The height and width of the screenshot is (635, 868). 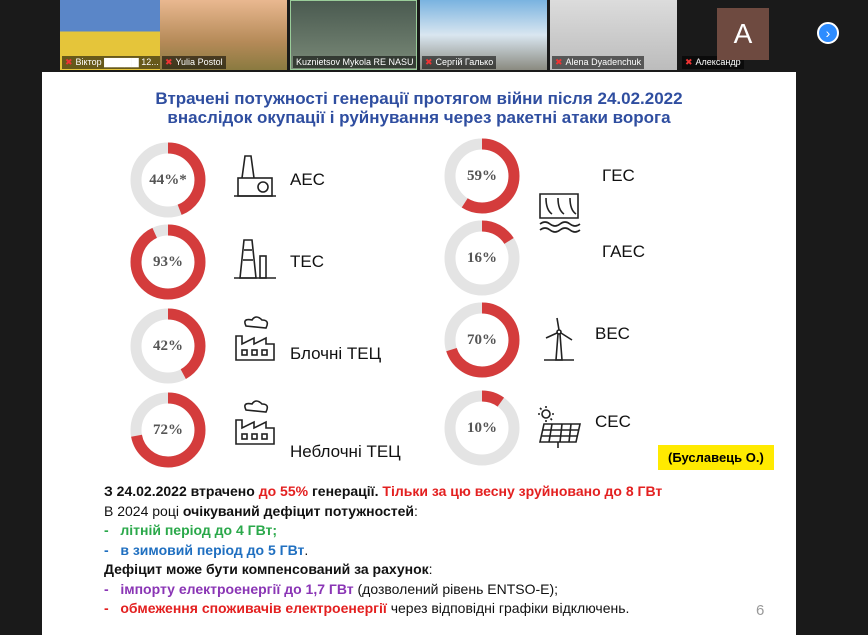 I want to click on donut-АЕС: 44%*, so click(x=168, y=180).